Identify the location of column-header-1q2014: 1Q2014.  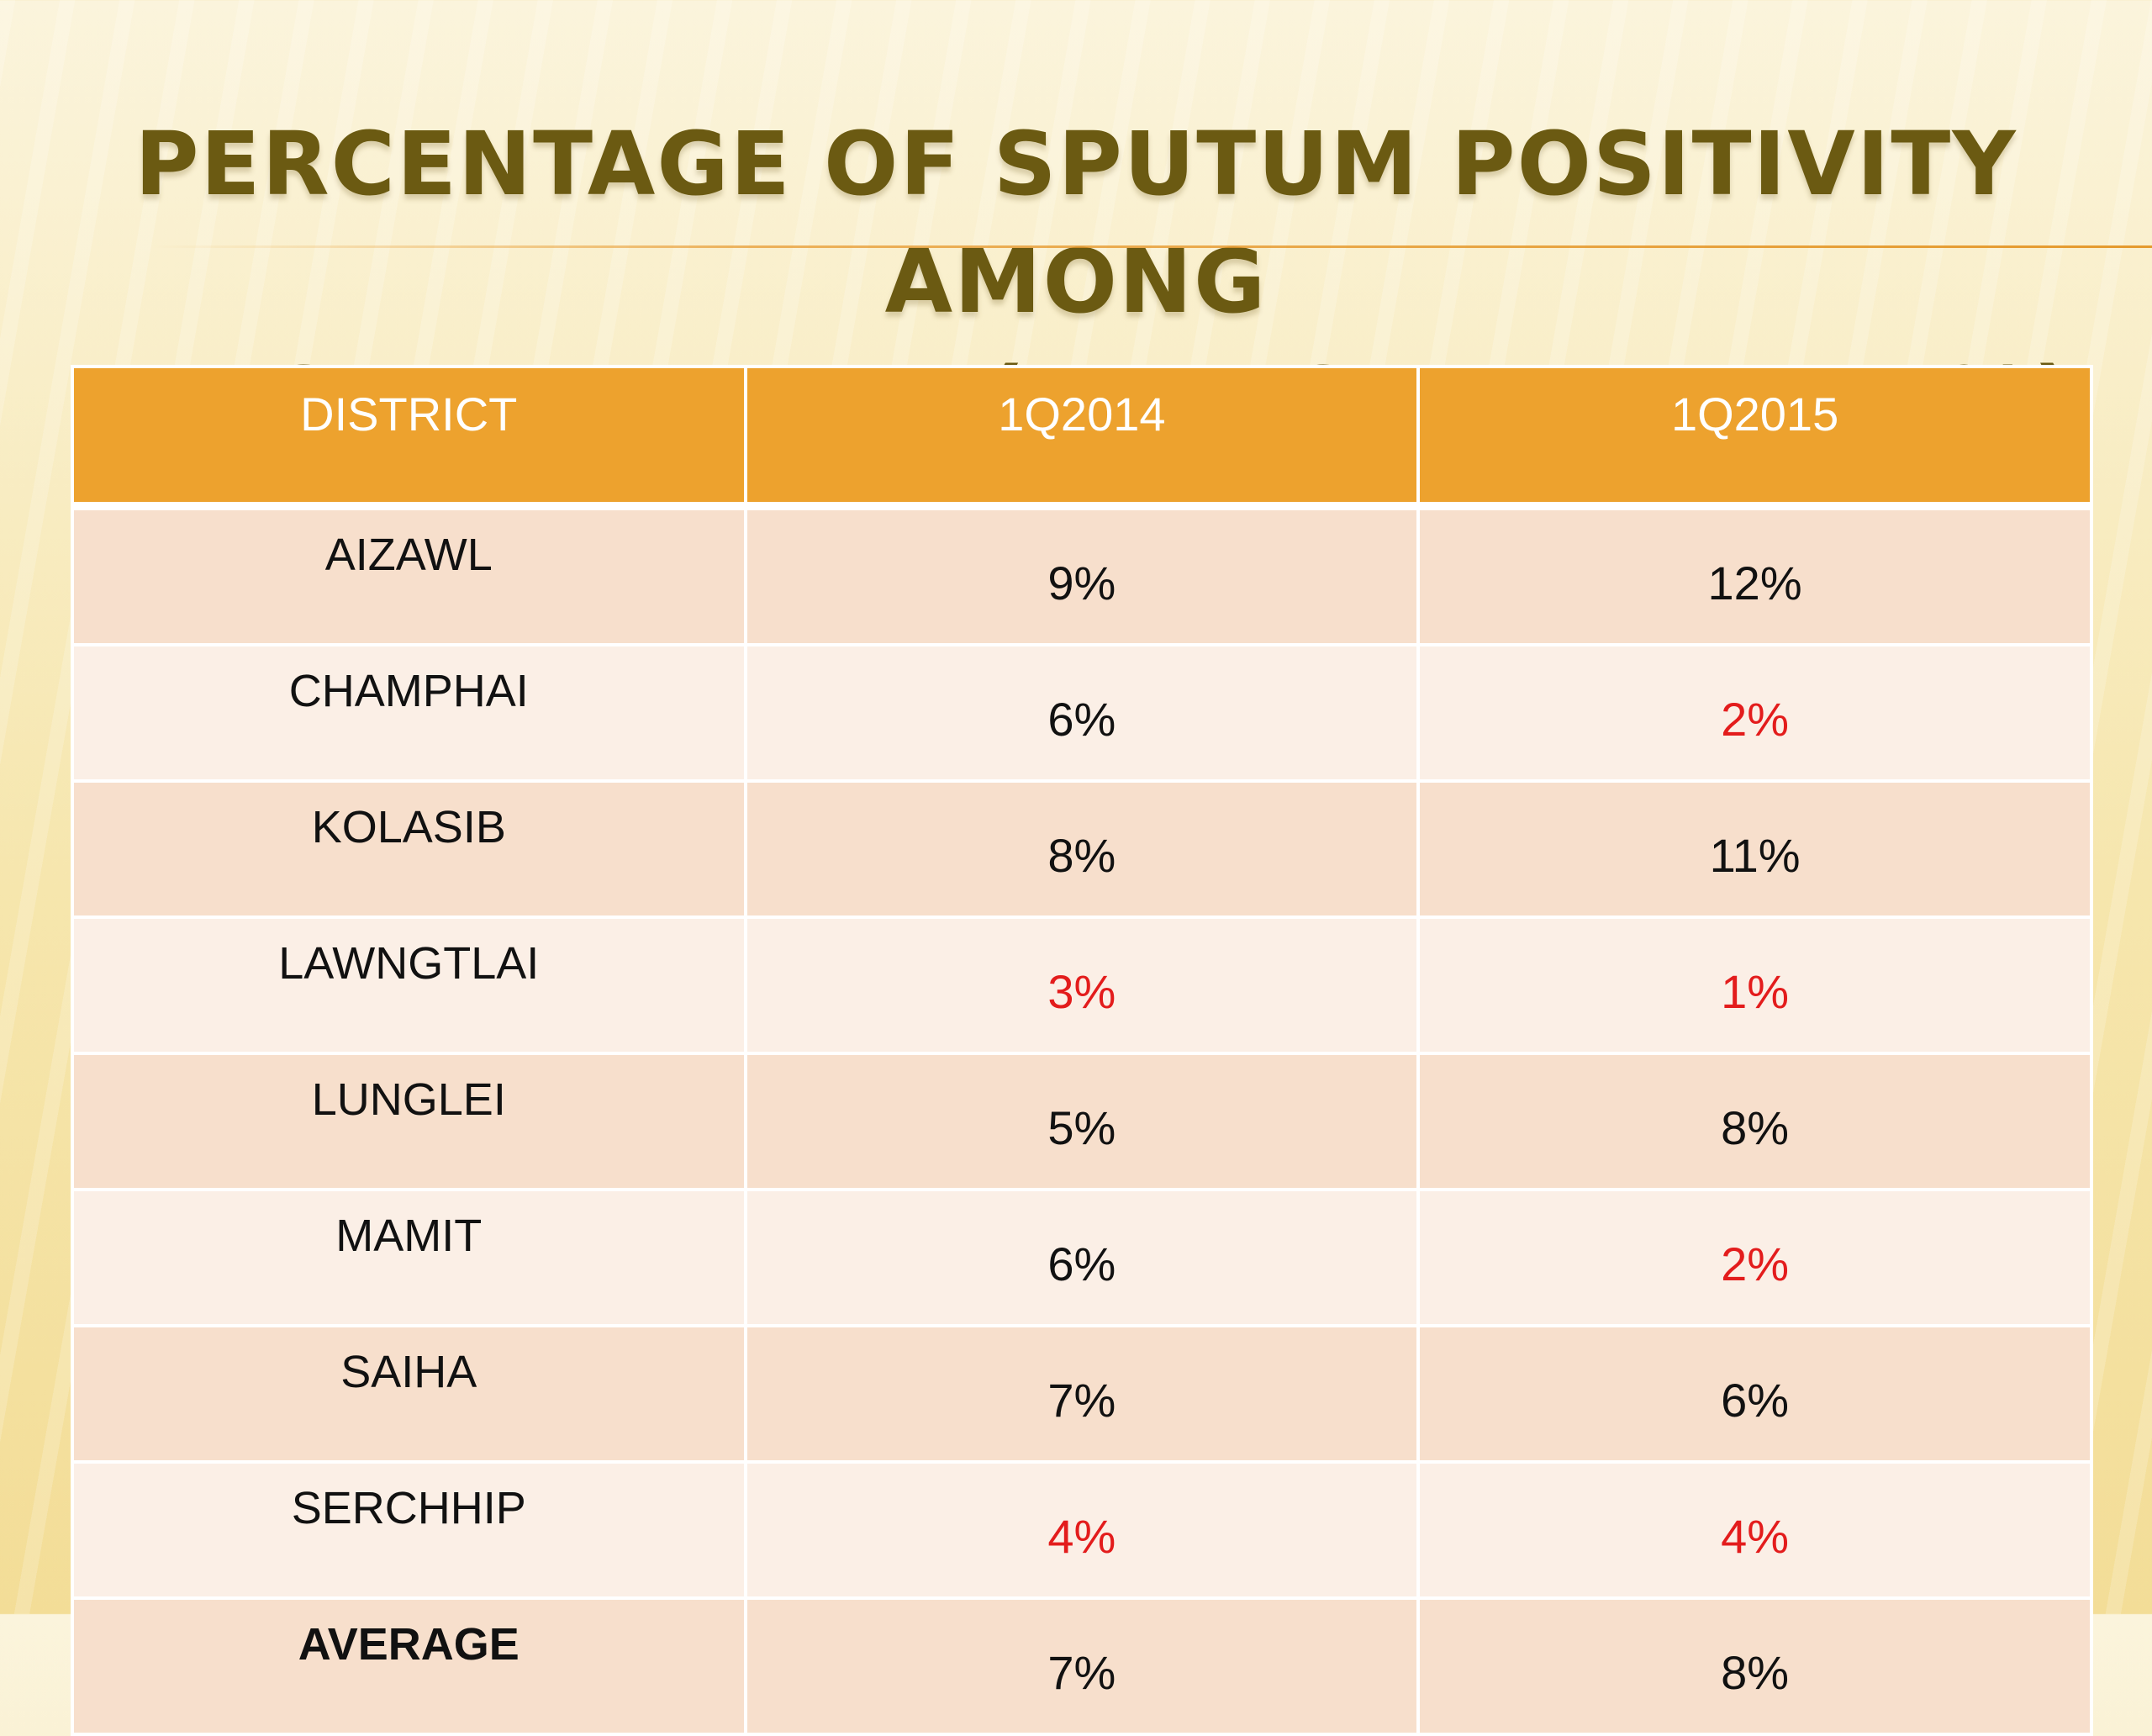
(1082, 437).